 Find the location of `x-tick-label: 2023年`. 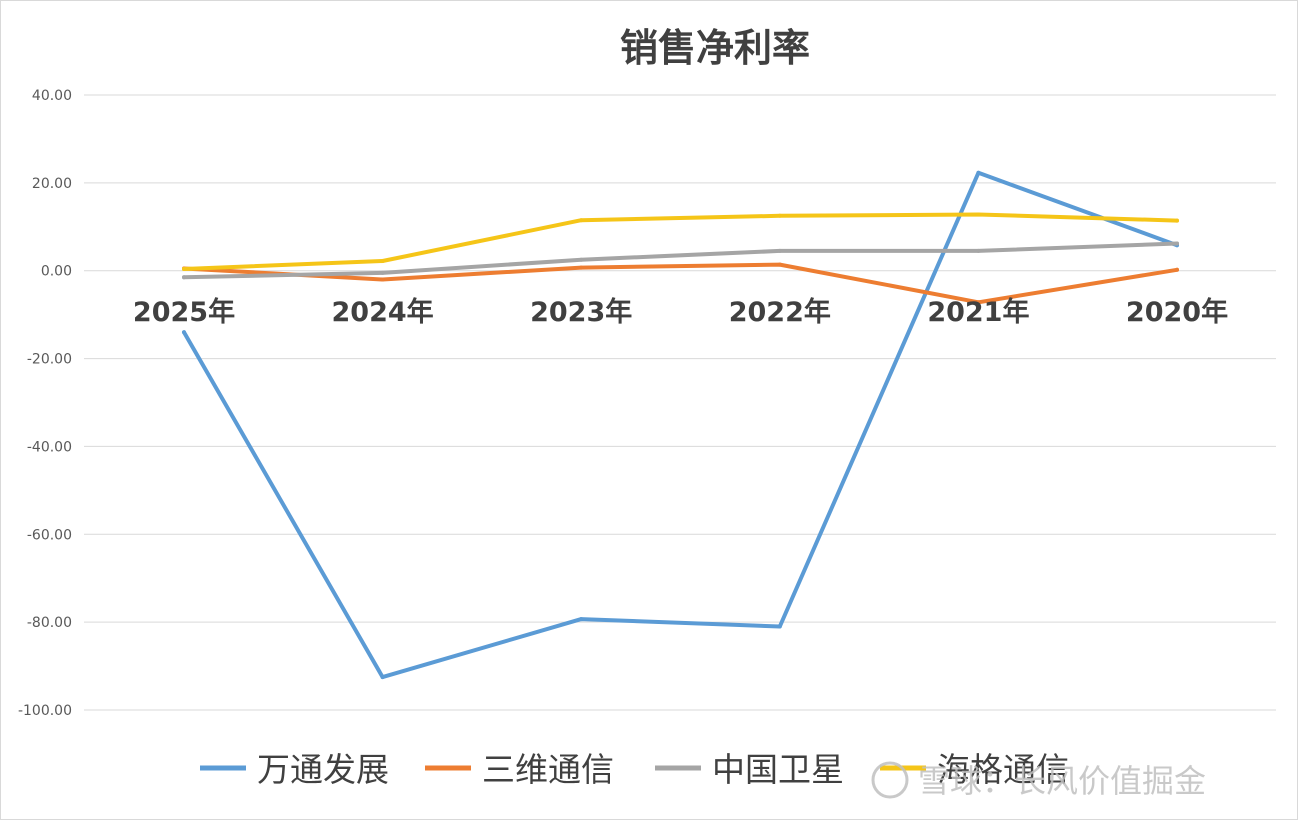

x-tick-label: 2023年 is located at coordinates (581, 312).